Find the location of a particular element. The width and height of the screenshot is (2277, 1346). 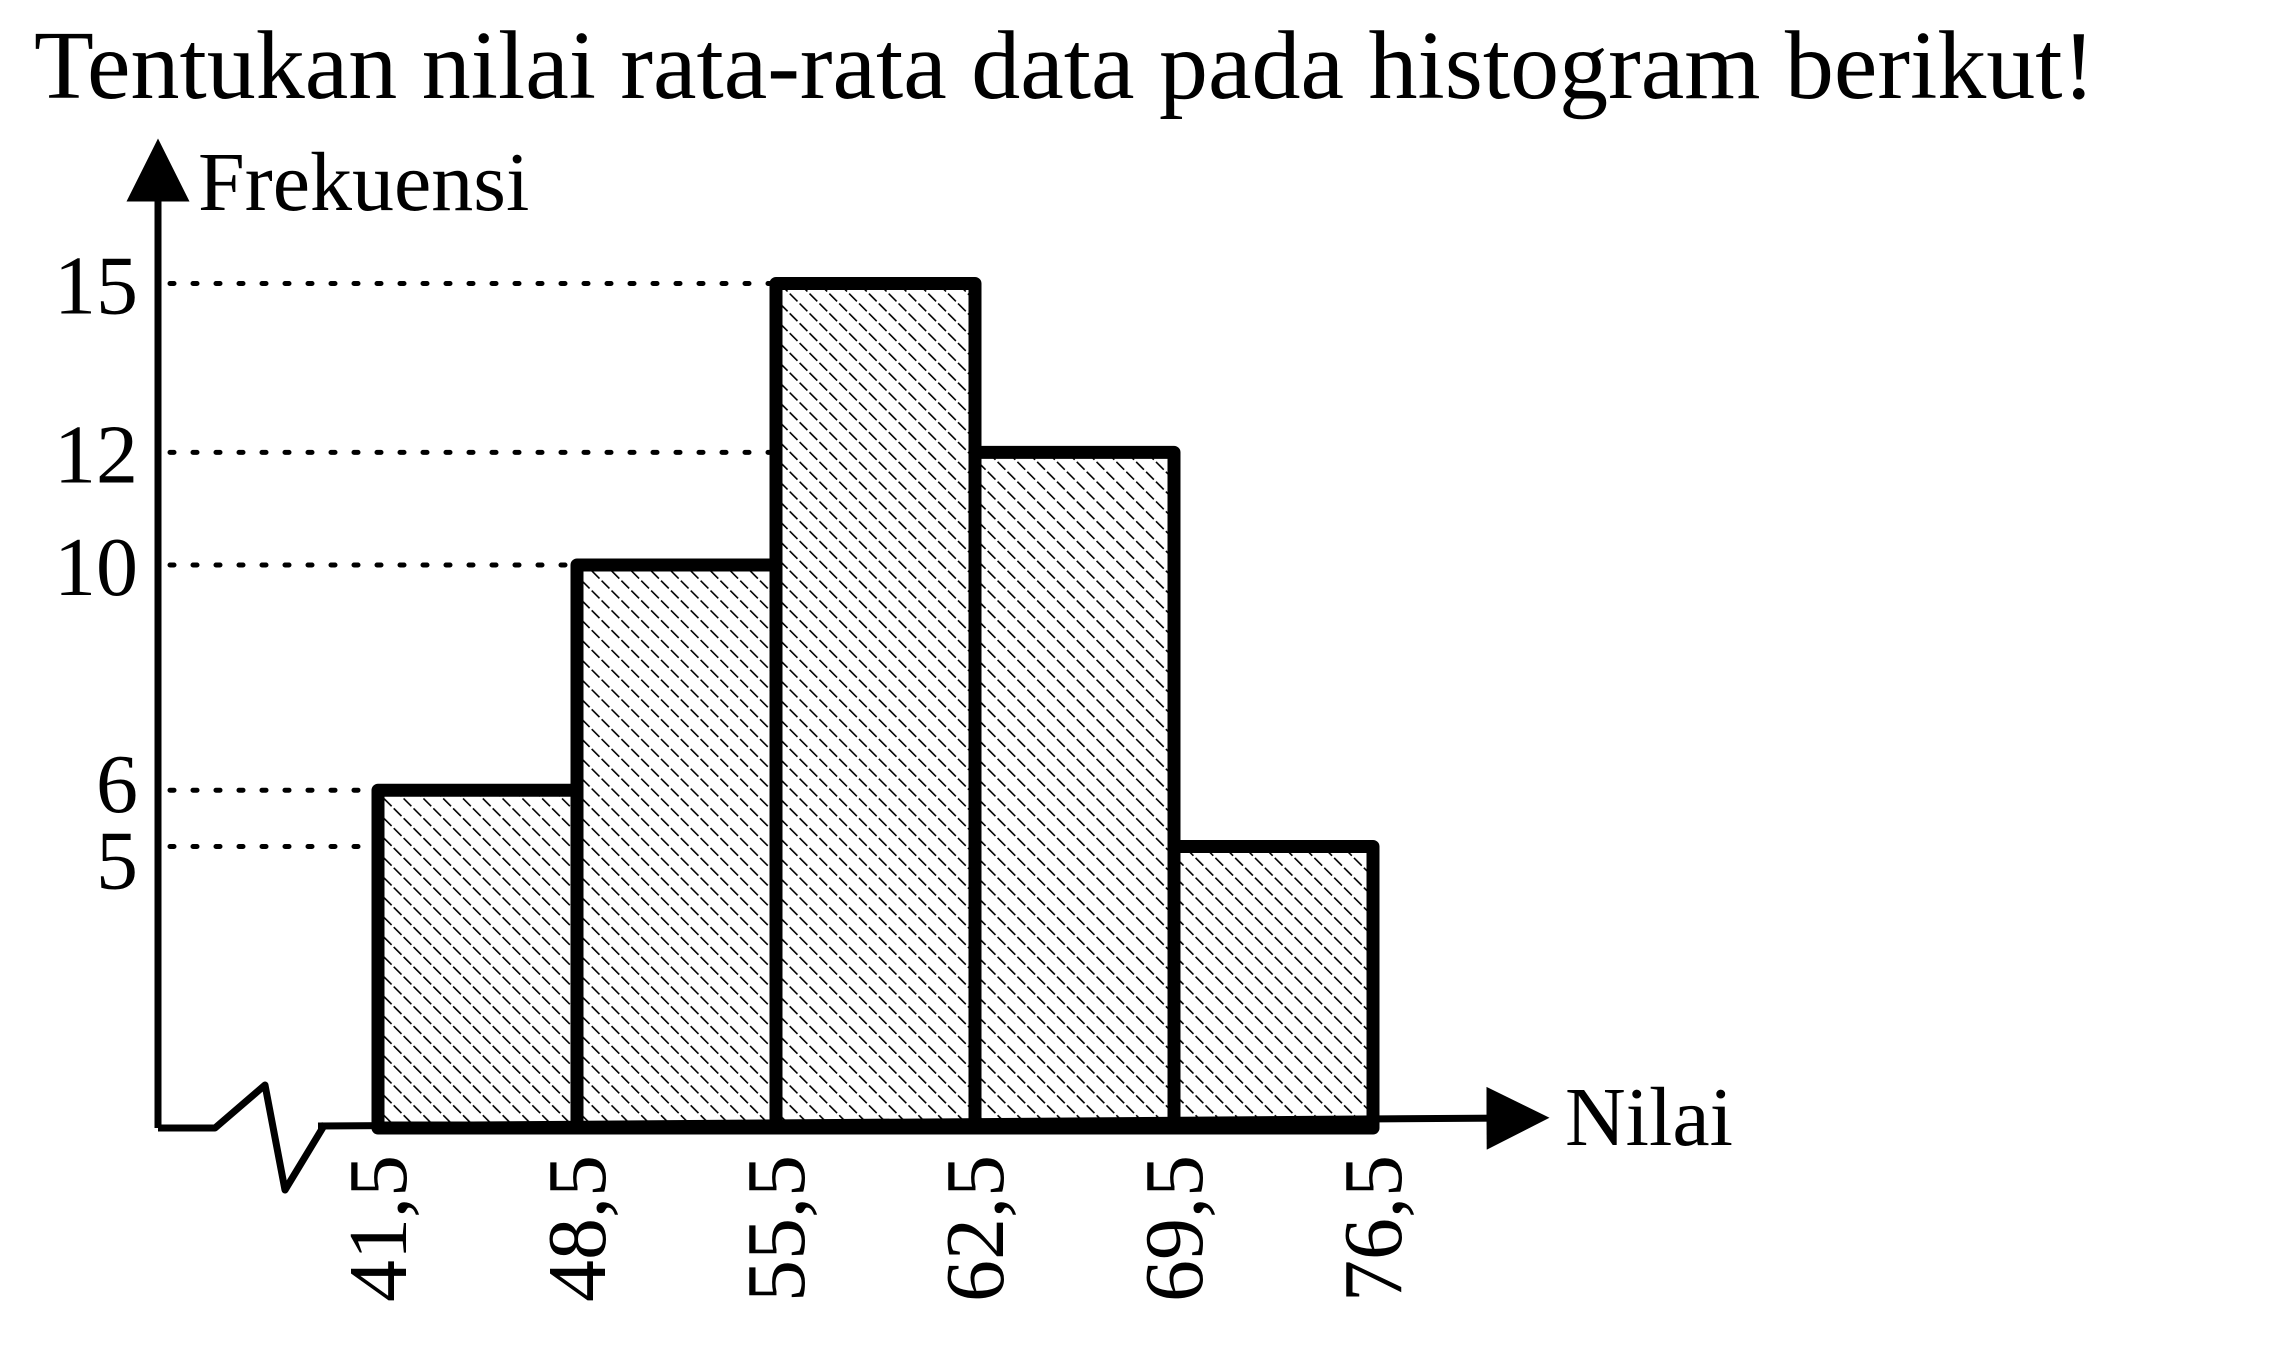

y-axis-title: Frekuensi is located at coordinates (363, 182).